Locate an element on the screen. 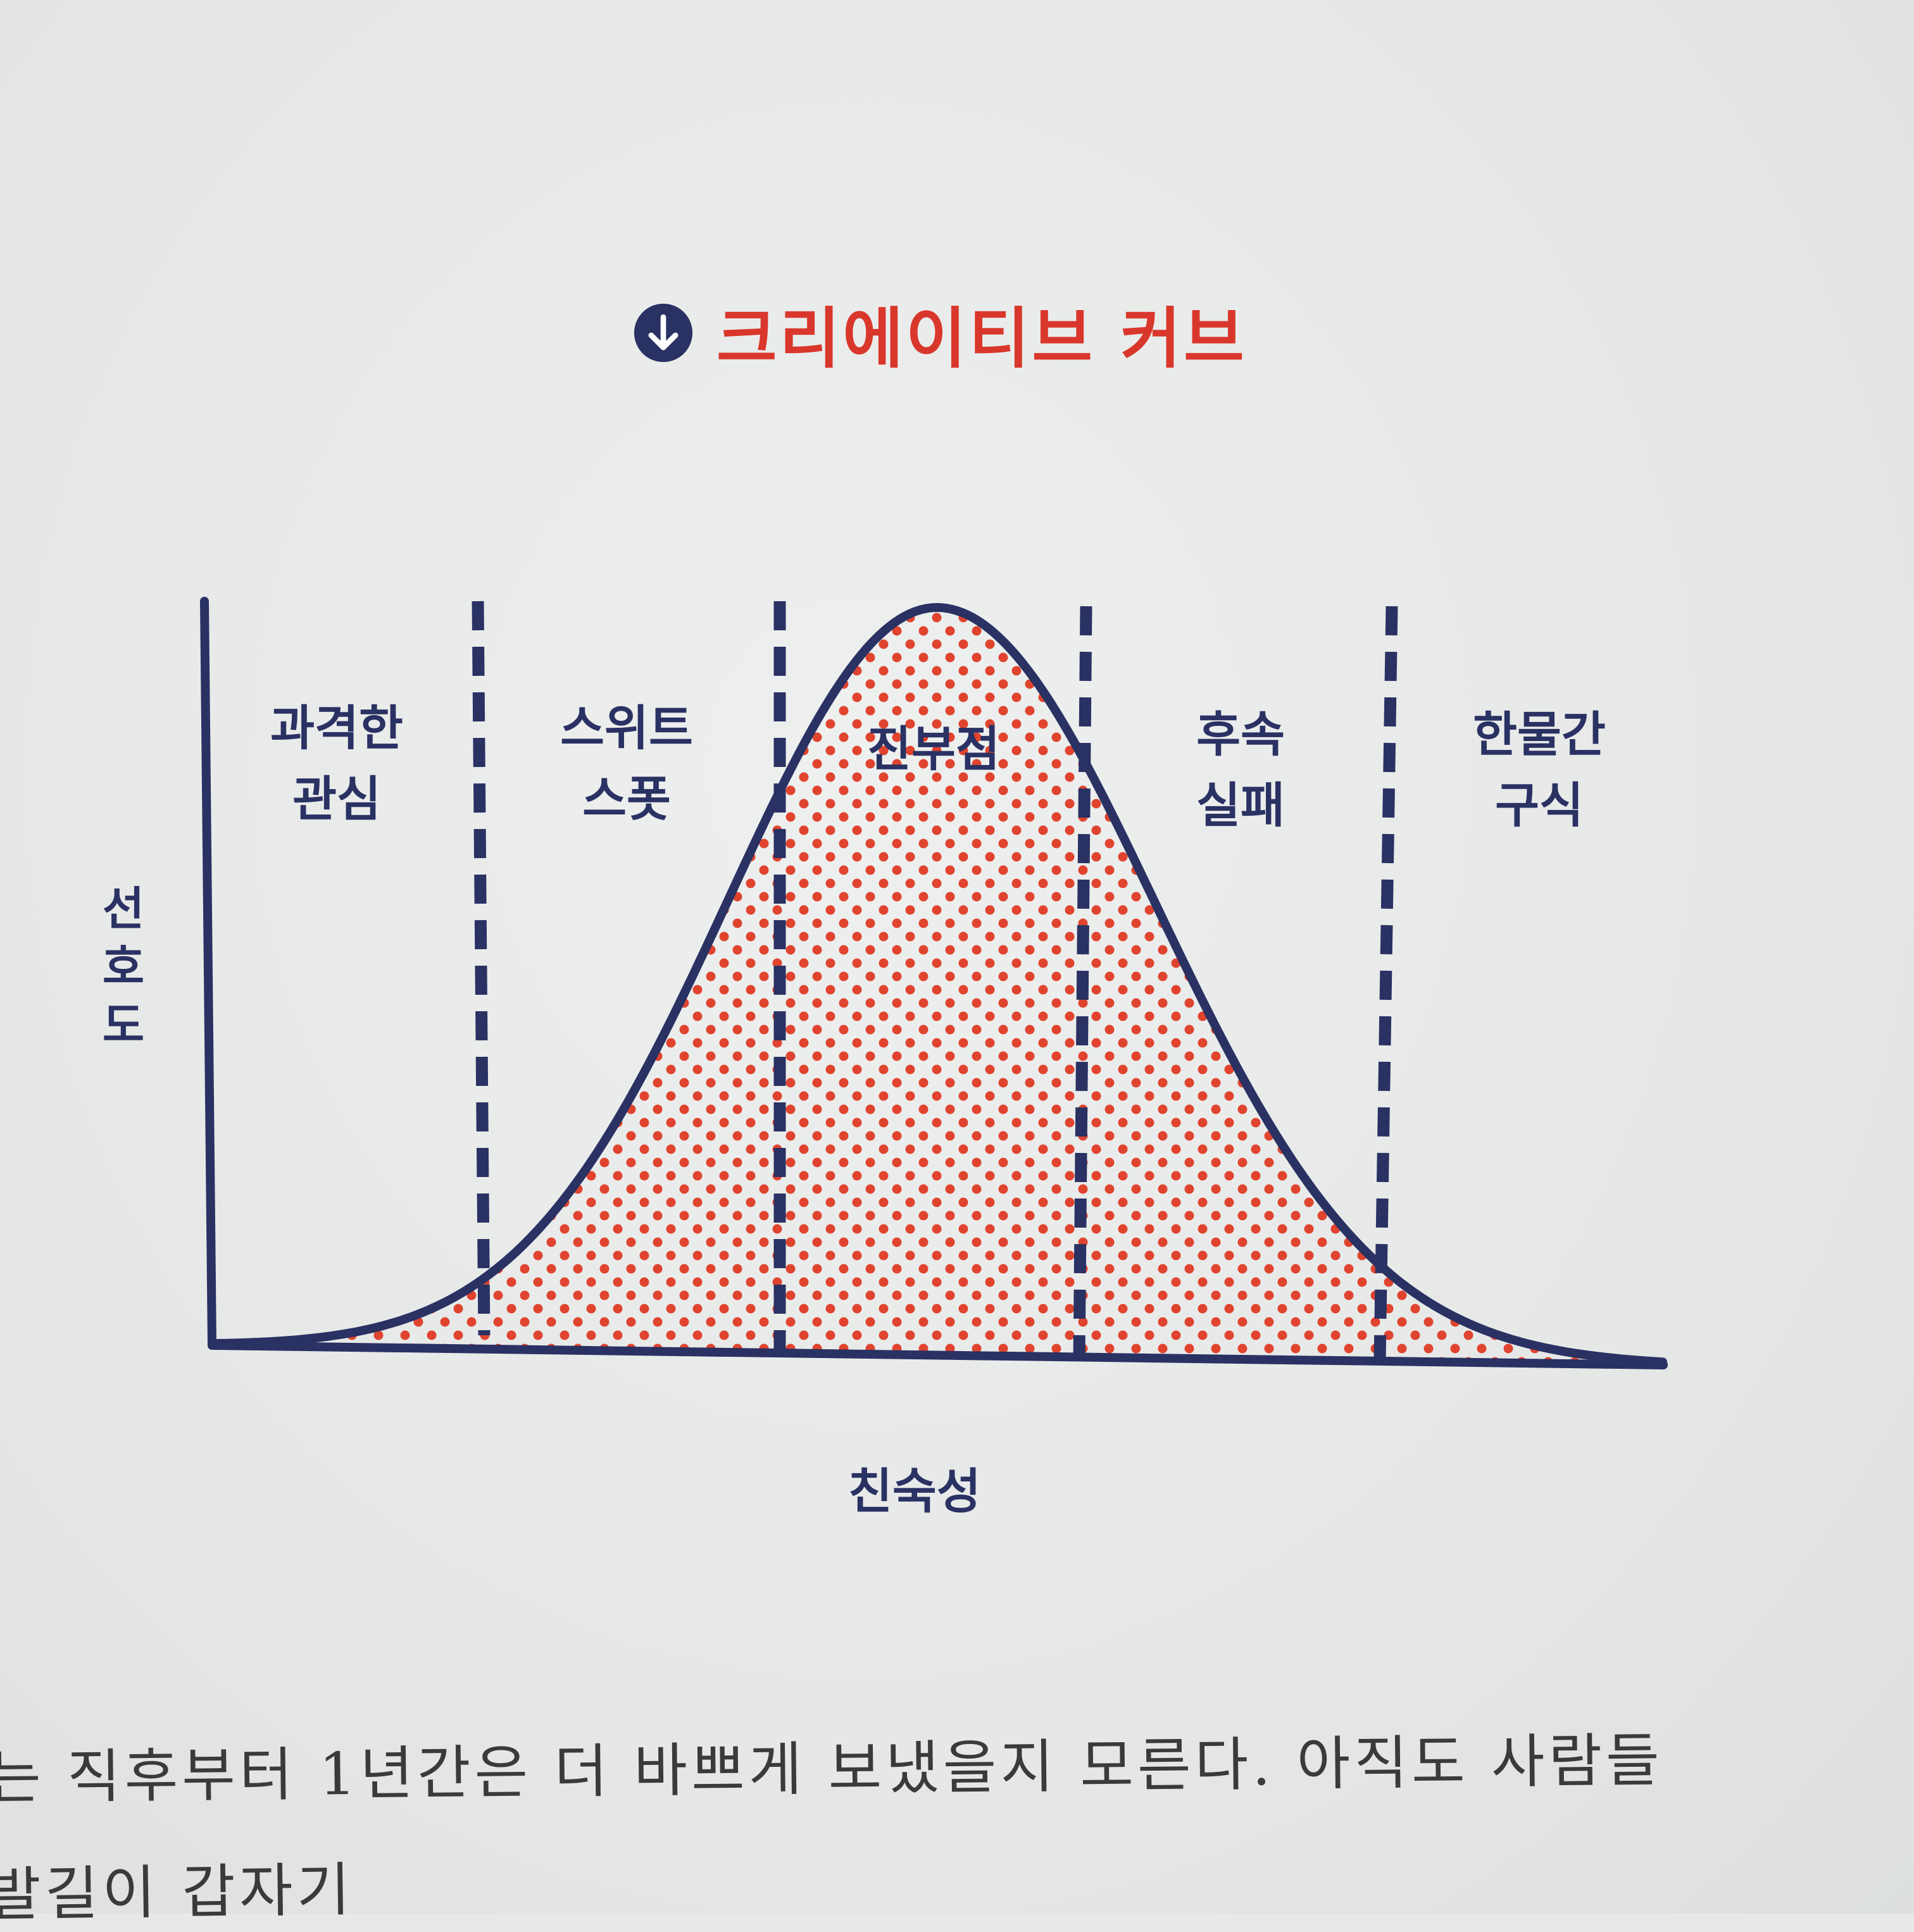 This screenshot has height=1932, width=1914. body-text-line-2: 발길이 갑자기 is located at coordinates (177, 1892).